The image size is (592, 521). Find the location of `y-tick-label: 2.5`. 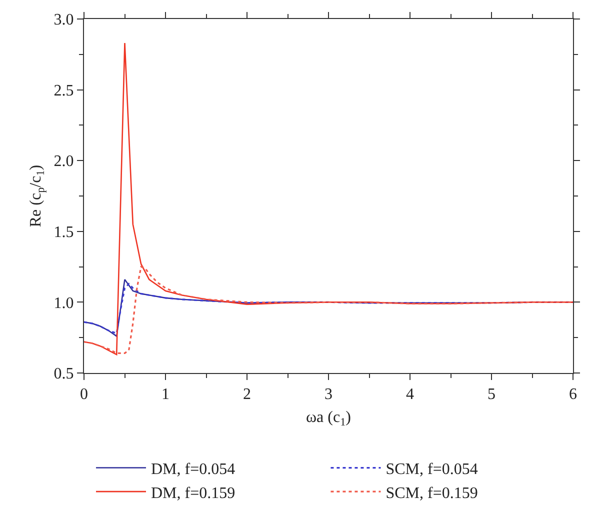

y-tick-label: 2.5 is located at coordinates (64, 91).